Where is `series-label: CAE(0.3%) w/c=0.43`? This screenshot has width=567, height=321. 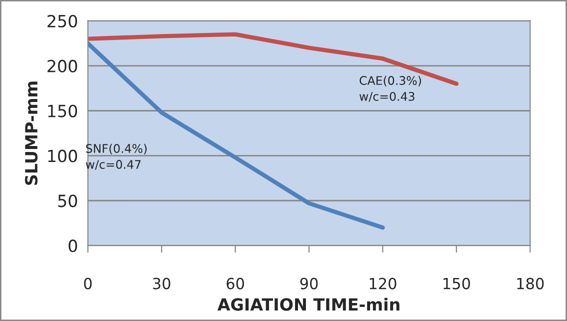 series-label: CAE(0.3%) w/c=0.43 is located at coordinates (390, 89).